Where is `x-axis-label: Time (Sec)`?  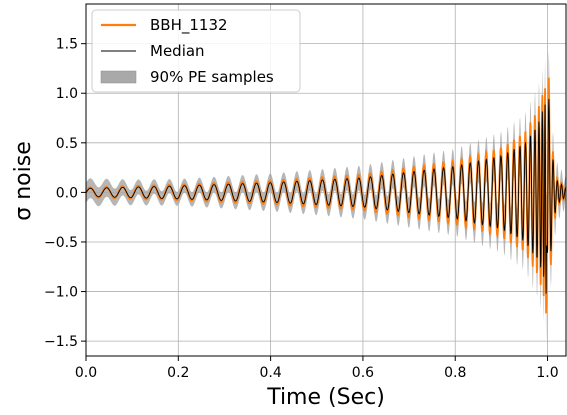
x-axis-label: Time (Sec) is located at coordinates (325, 397).